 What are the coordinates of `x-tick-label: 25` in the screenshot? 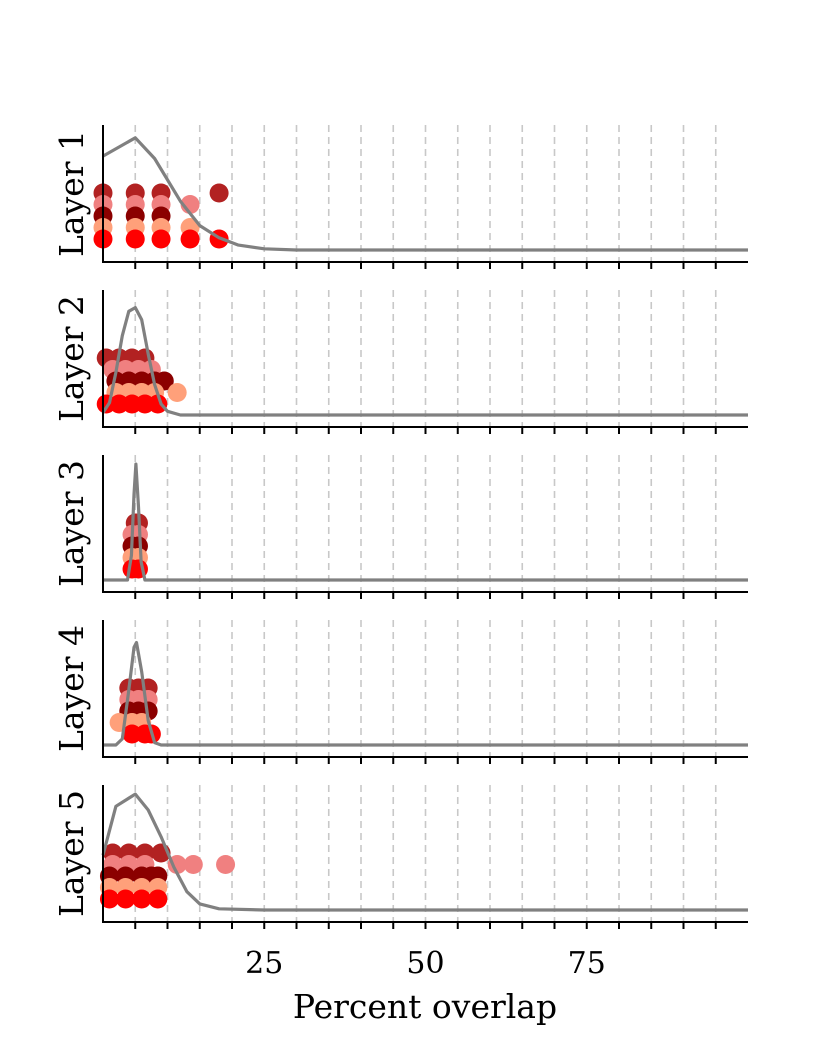 It's located at (264, 963).